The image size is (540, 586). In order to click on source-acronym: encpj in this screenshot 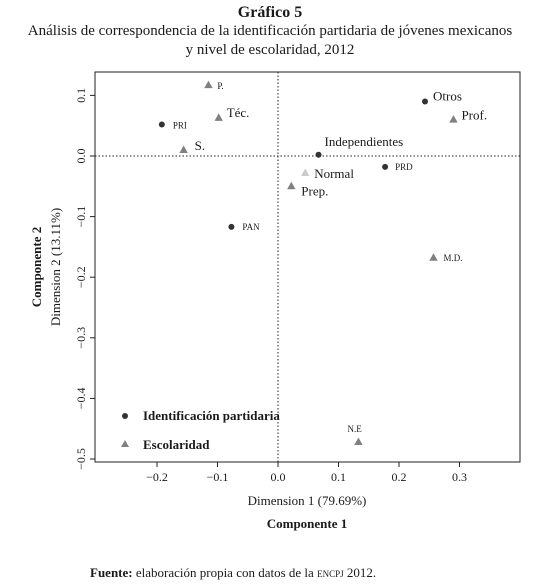, I will do `click(330, 572)`.